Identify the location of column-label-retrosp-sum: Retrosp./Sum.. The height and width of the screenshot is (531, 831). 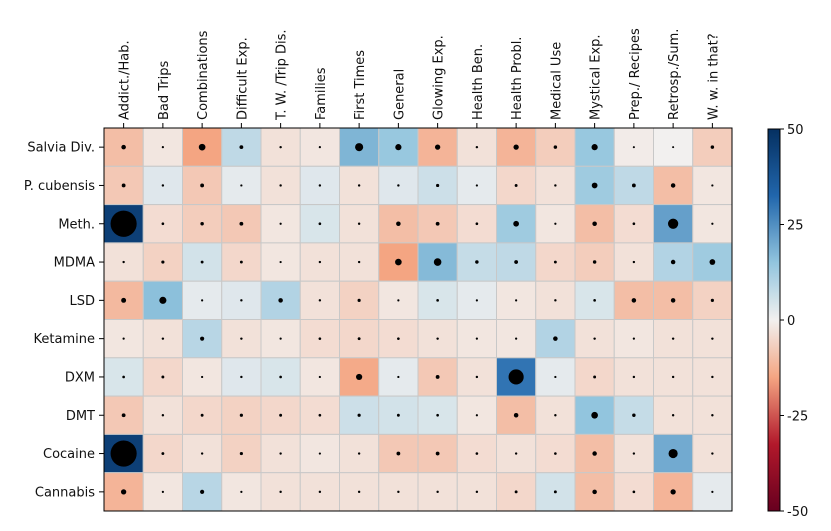
(674, 74).